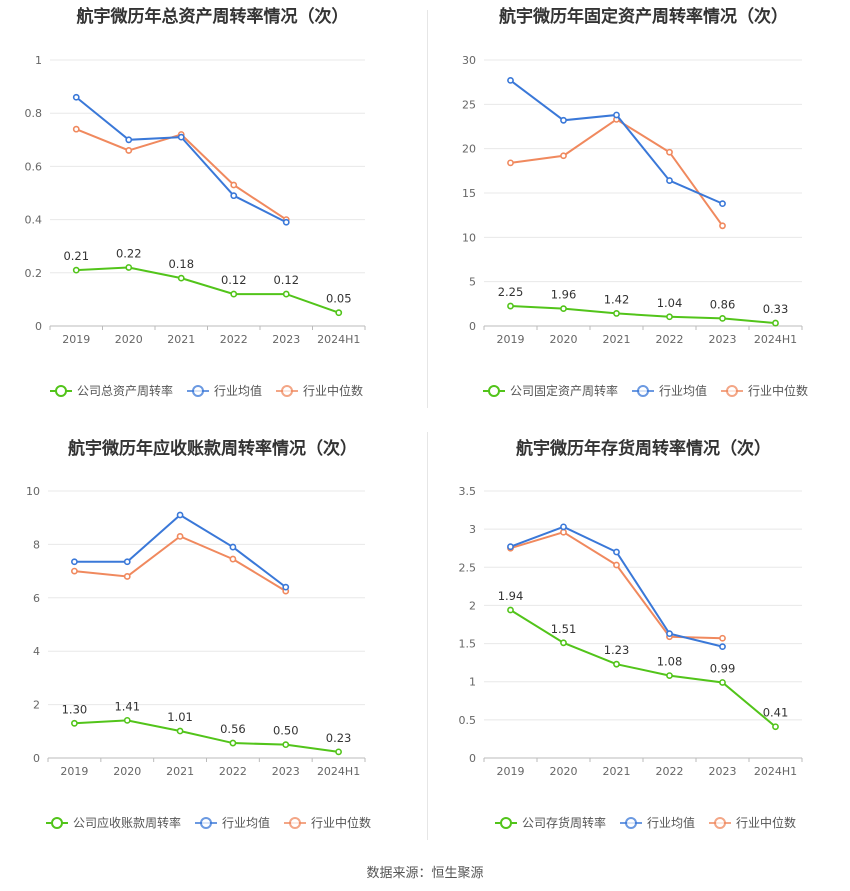 This screenshot has width=850, height=891. I want to click on legend-label: 公司总资产周转率, so click(125, 390).